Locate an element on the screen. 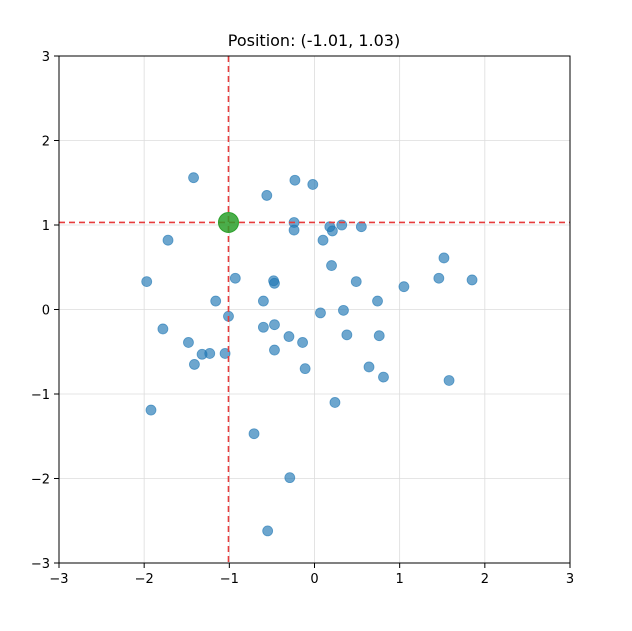  x-tick-label: −3 is located at coordinates (58, 579).